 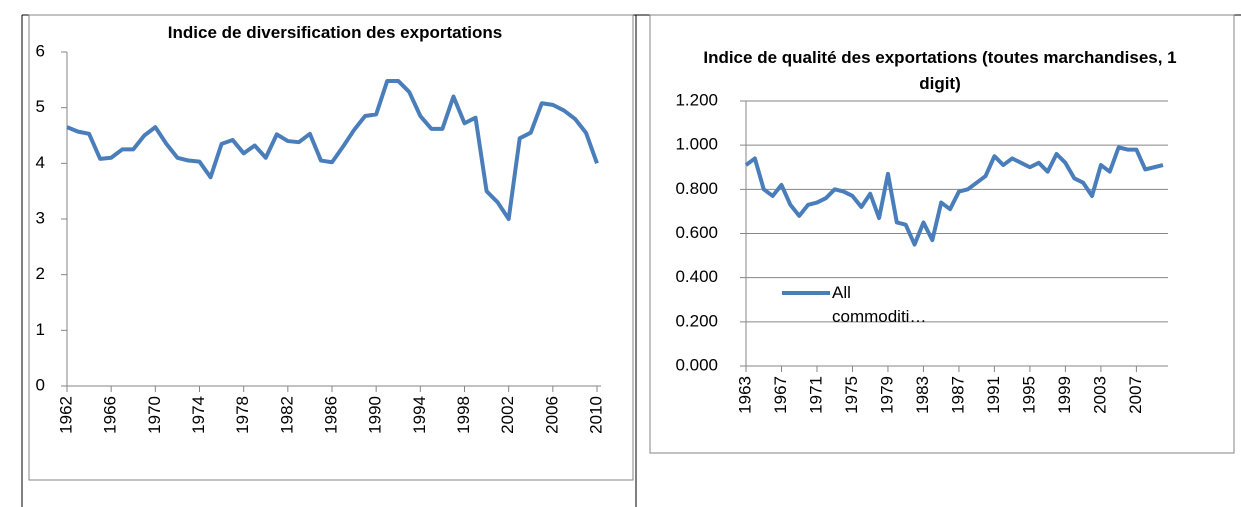 I want to click on x-tick-label: 2002, so click(x=507, y=415).